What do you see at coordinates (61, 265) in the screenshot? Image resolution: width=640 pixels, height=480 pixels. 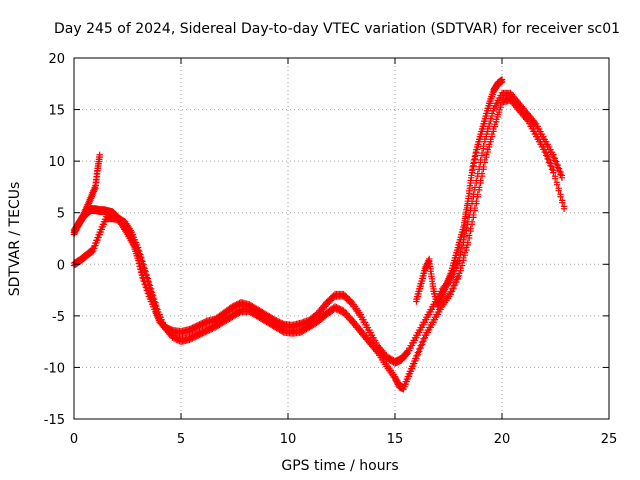 I see `y-tick-label: 0` at bounding box center [61, 265].